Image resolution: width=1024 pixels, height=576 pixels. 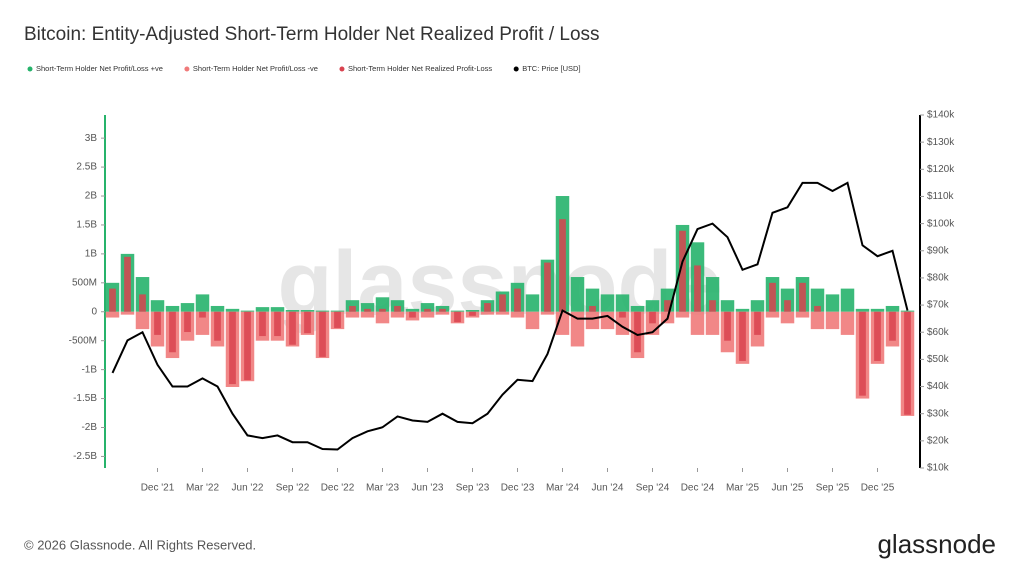 I want to click on y-tick-label: 1.5B, so click(x=86, y=225).